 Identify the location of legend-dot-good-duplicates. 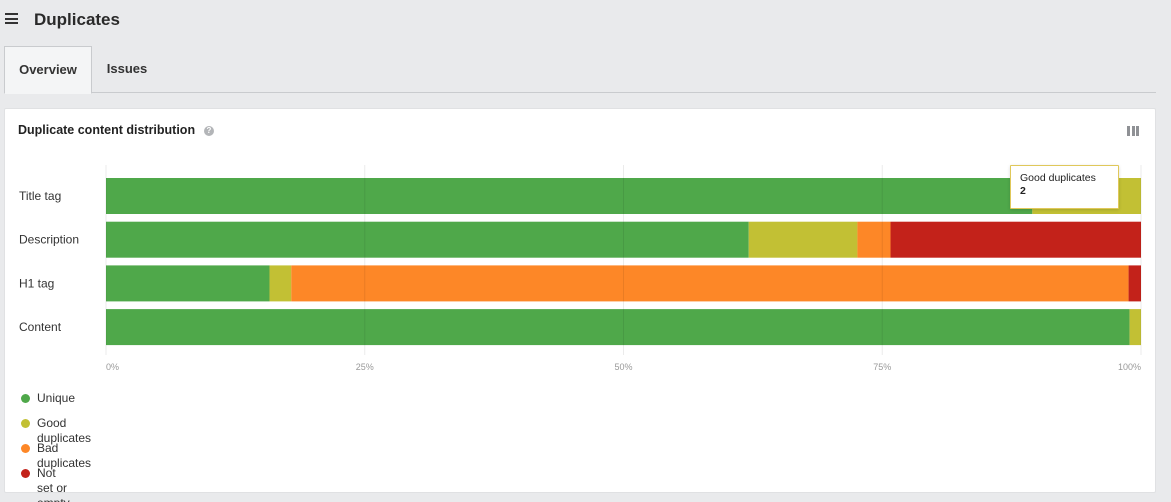
(25, 423).